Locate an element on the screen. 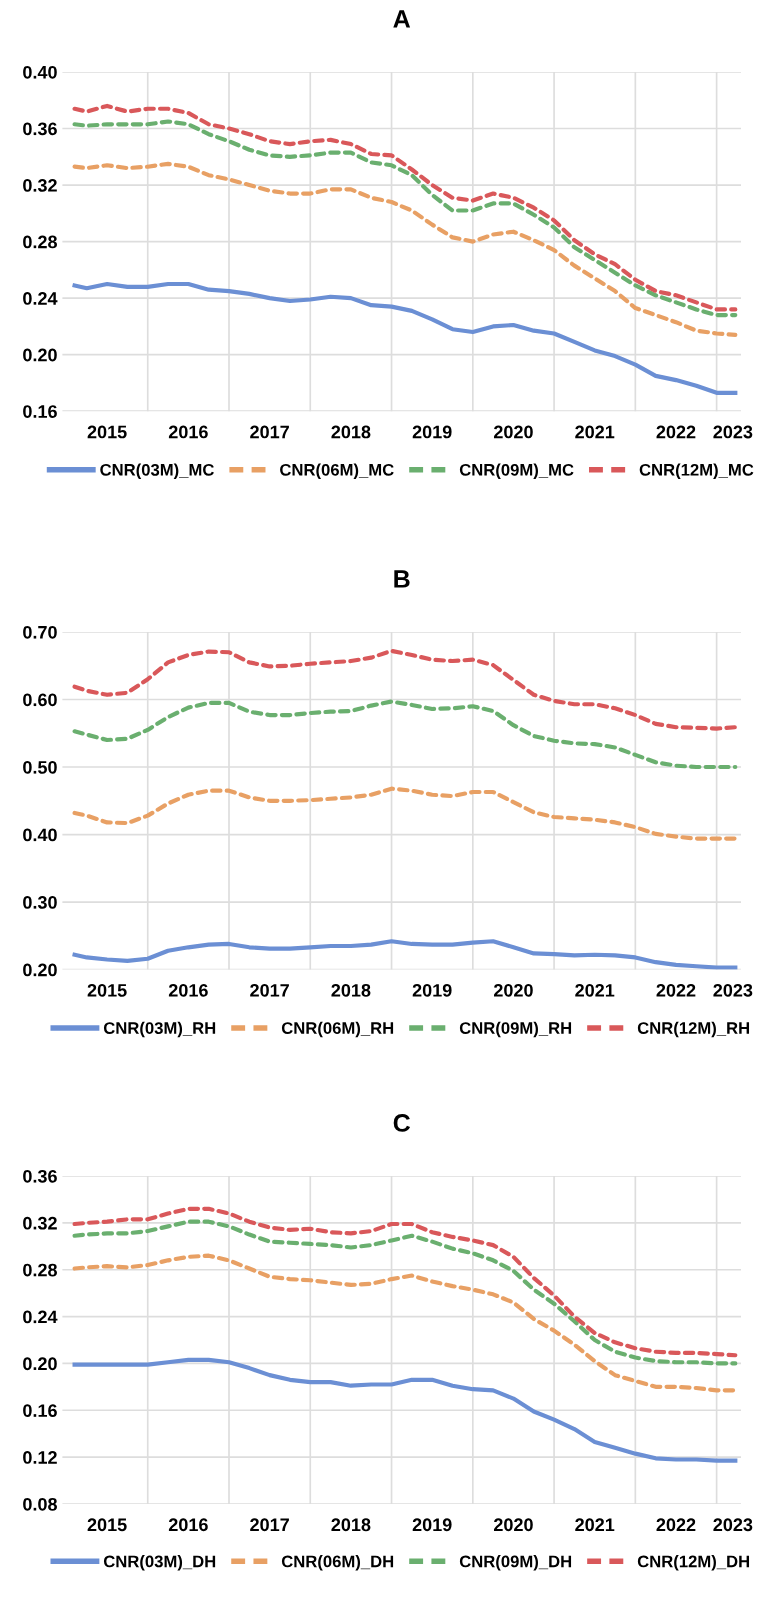 This screenshot has width=780, height=1600. legend-label: CNR(06M)_RH is located at coordinates (337, 1029).